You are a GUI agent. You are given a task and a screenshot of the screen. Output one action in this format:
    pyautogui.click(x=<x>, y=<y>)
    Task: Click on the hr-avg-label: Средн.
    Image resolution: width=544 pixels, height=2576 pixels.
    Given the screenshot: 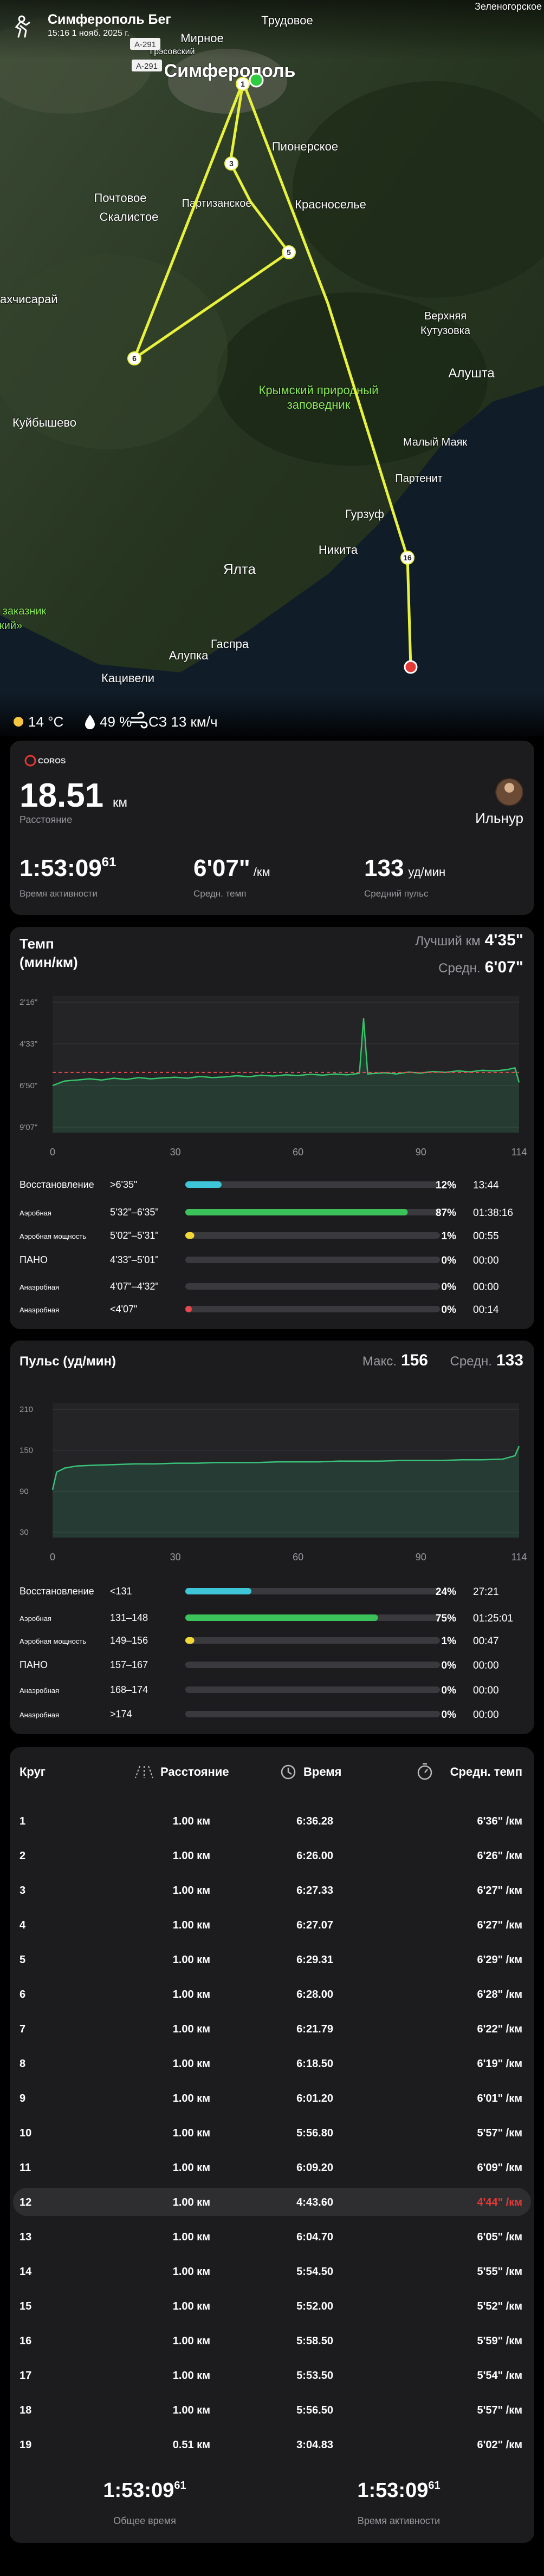 What is the action you would take?
    pyautogui.click(x=471, y=1361)
    